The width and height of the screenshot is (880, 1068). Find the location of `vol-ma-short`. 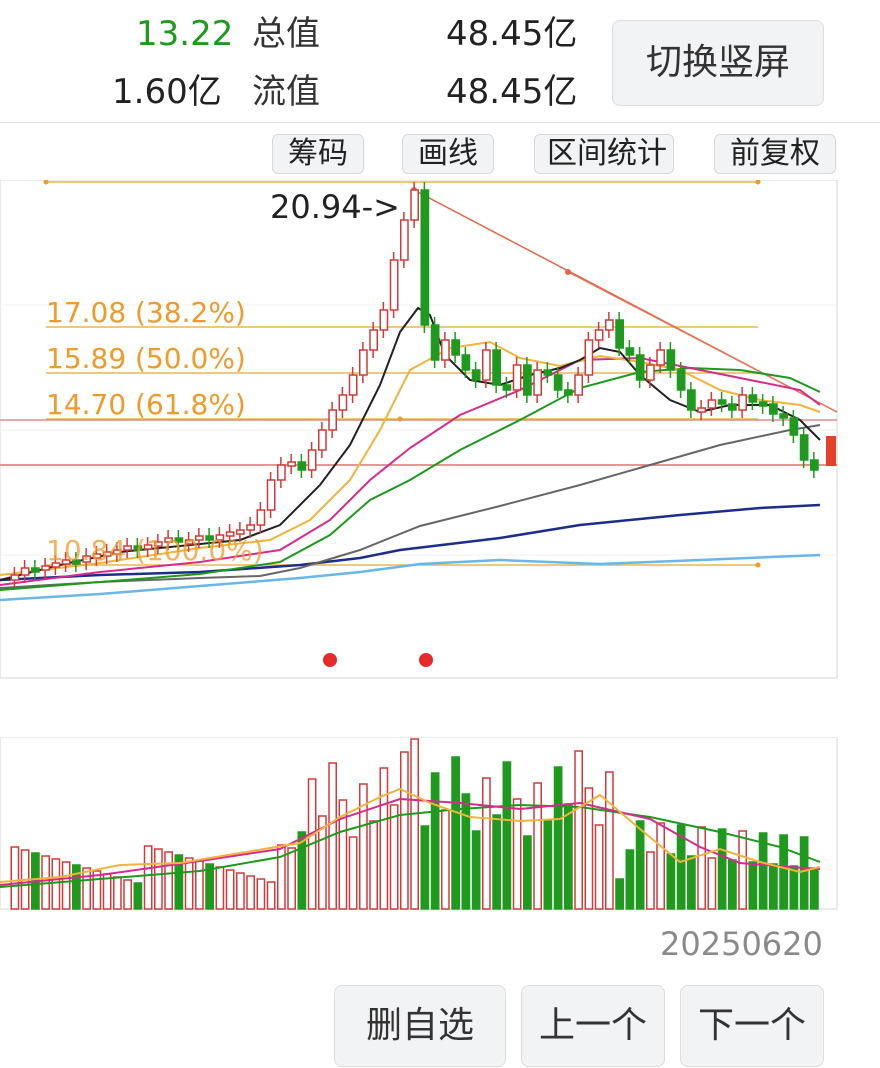

vol-ma-short is located at coordinates (410, 835).